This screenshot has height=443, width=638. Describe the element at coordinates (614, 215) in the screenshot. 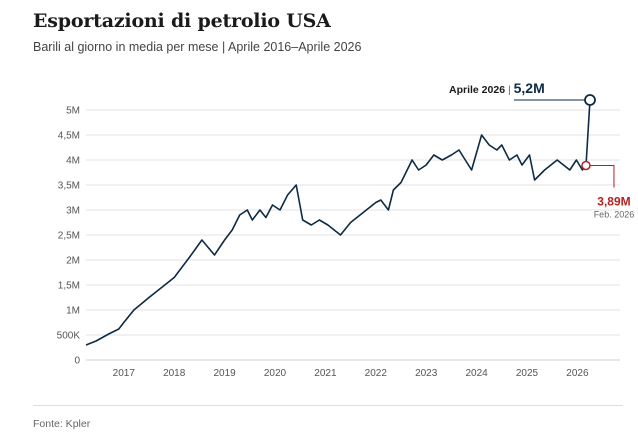

I see `highlight-date-label: Feb. 2026` at that location.